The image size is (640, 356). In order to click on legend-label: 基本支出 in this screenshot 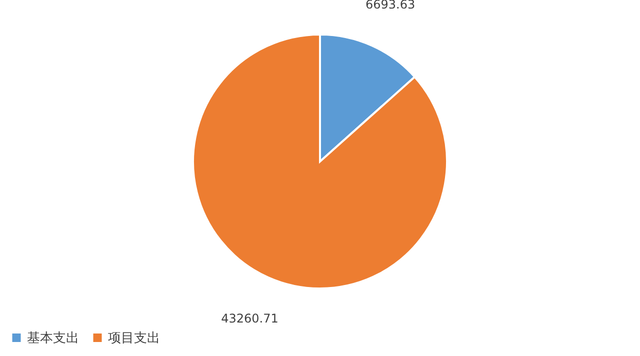, I will do `click(53, 338)`.